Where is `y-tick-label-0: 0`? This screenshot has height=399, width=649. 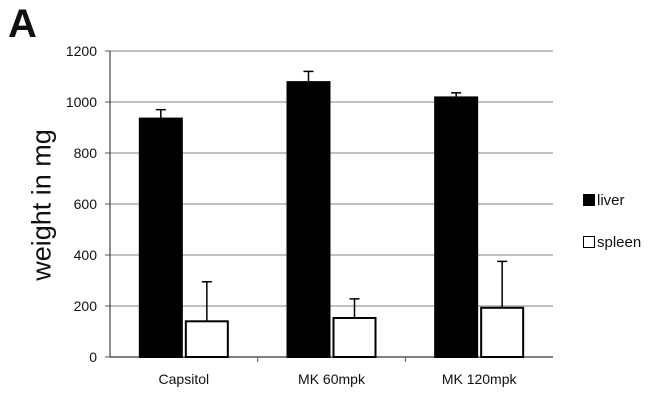 y-tick-label-0: 0 is located at coordinates (93, 357).